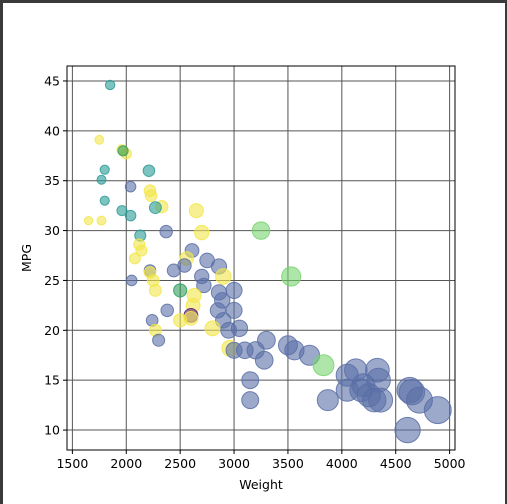  Describe the element at coordinates (506, 252) in the screenshot. I see `window-frame-right` at that location.